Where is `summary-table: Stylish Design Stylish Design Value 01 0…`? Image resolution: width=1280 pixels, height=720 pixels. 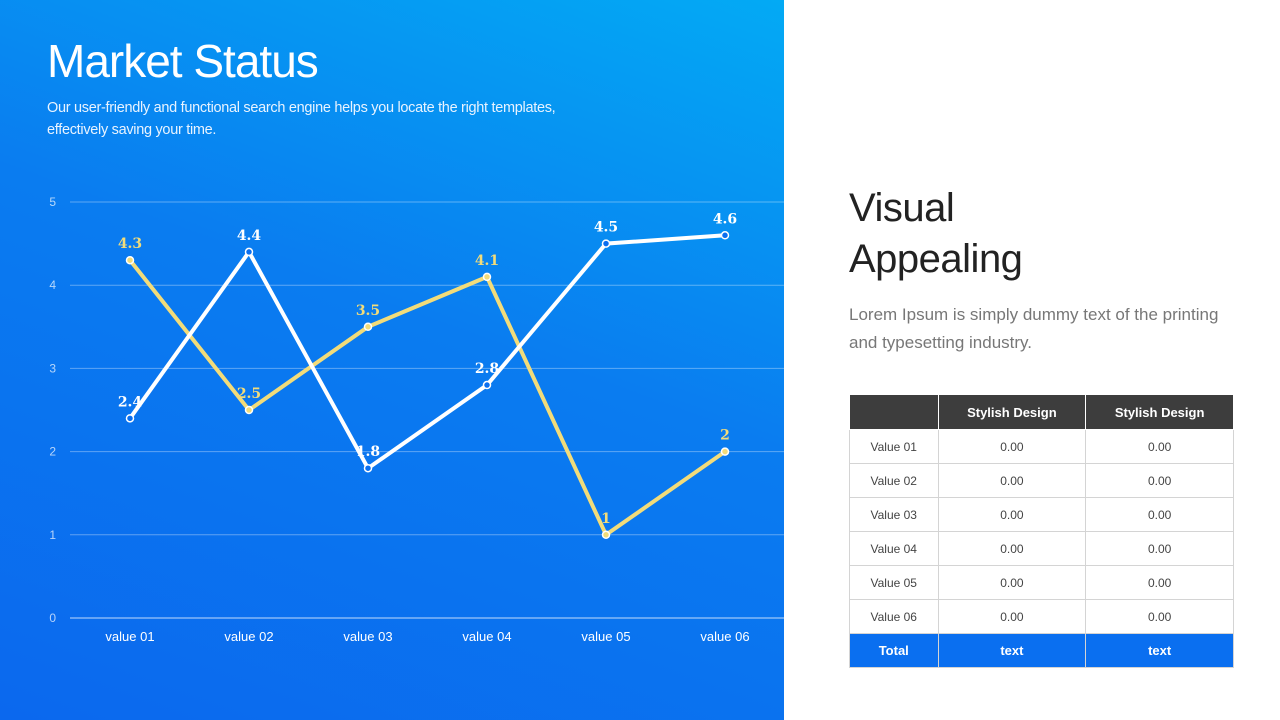
summary-table: Stylish Design Stylish Design Value 01 0… is located at coordinates (1041, 531).